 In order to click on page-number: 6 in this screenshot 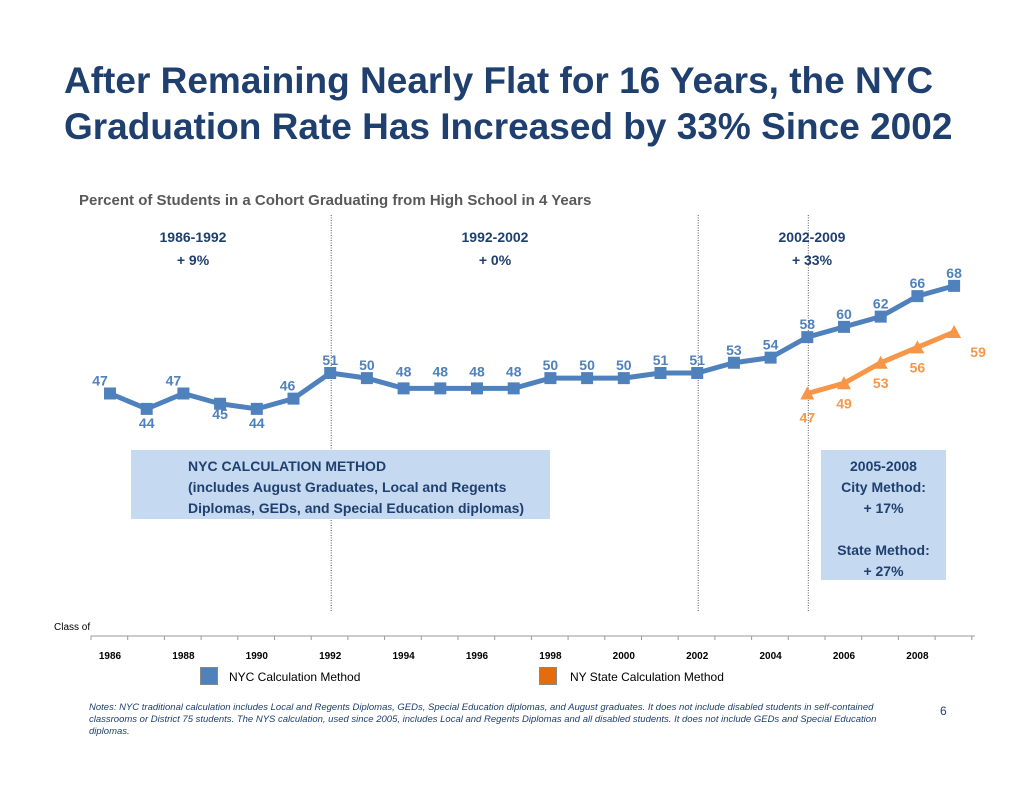, I will do `click(943, 711)`.